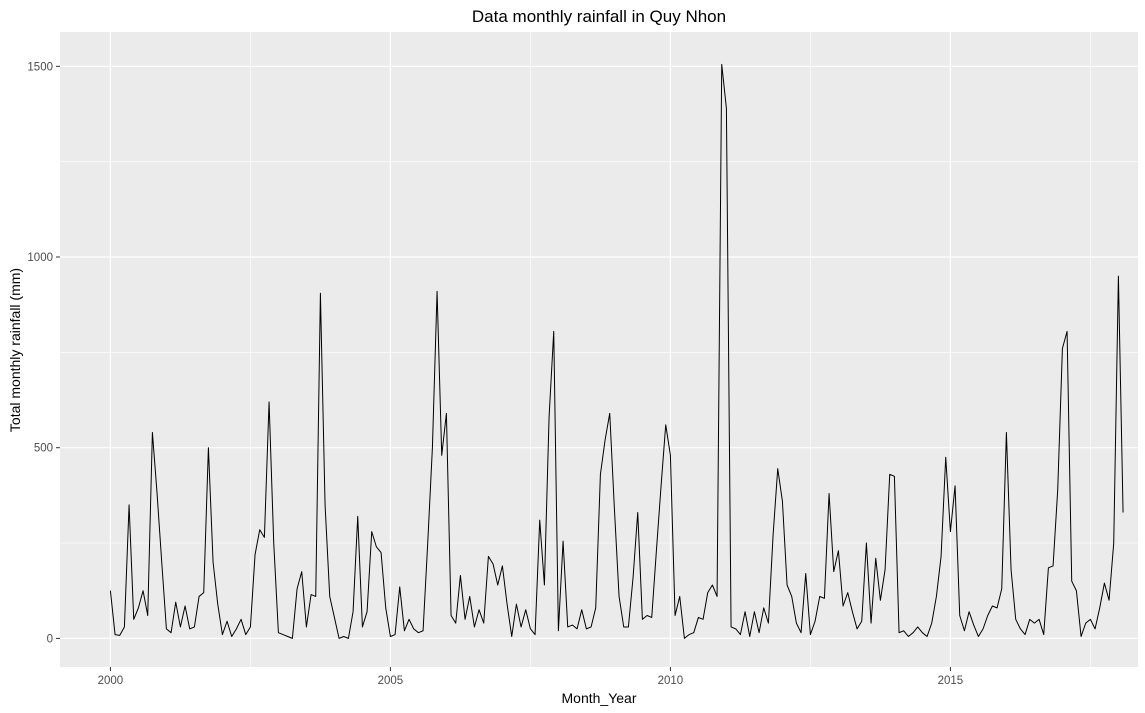  What do you see at coordinates (40, 258) in the screenshot?
I see `y-tick-label: 1000` at bounding box center [40, 258].